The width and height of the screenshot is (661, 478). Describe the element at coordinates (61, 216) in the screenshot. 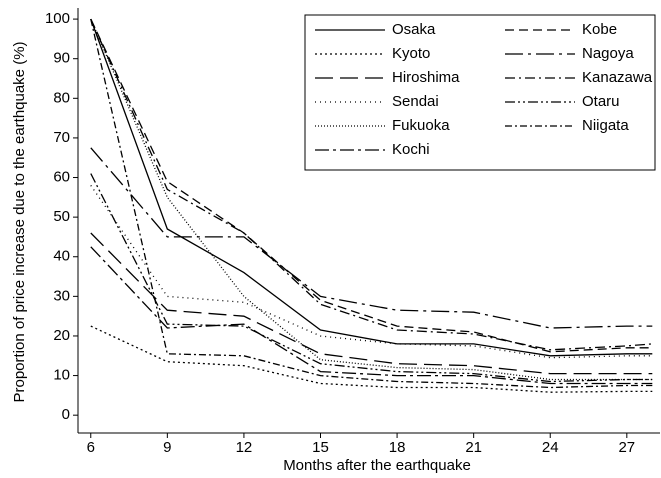

I see `y-tick-label: 50` at that location.